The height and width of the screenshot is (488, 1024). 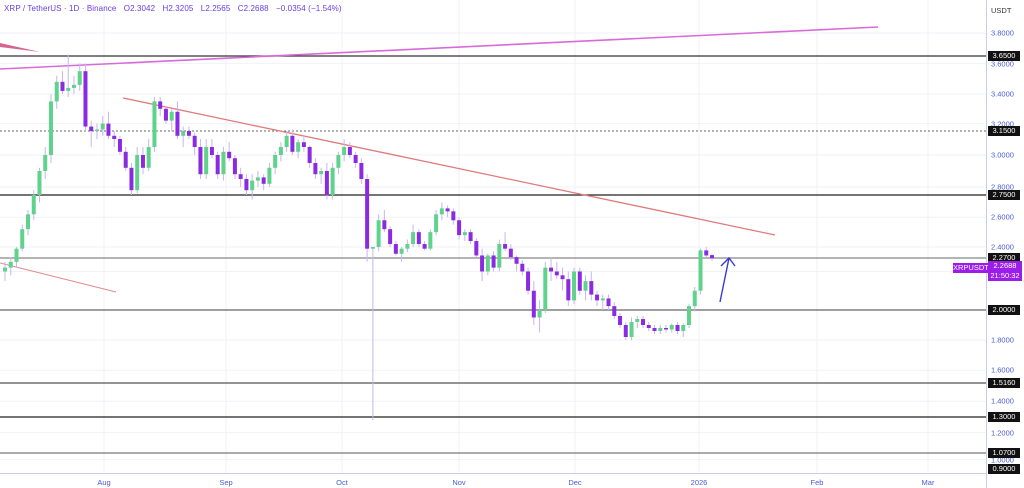 I want to click on price-tick: 1.0000, so click(x=1002, y=460).